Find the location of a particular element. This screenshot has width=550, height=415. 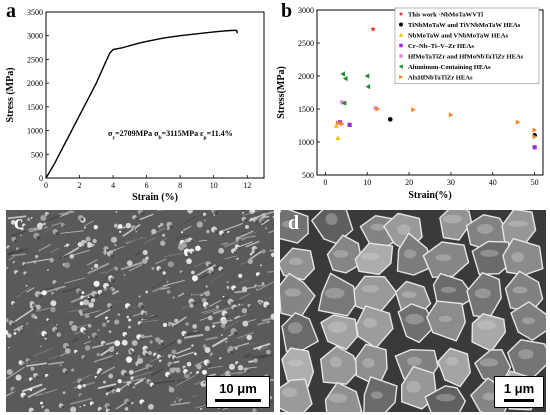

annotation-subscript: y is located at coordinates (113, 138).